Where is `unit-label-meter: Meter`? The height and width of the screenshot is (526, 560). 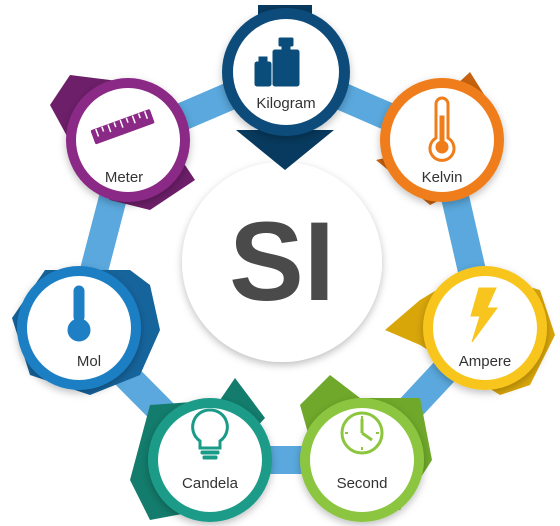
unit-label-meter: Meter is located at coordinates (124, 177).